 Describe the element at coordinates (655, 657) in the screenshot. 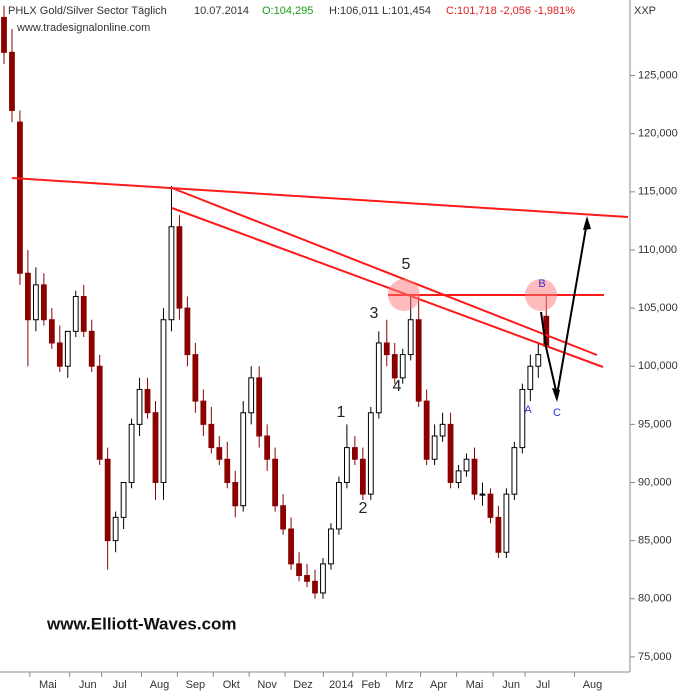

I see `y-tick-label: 75,000` at that location.